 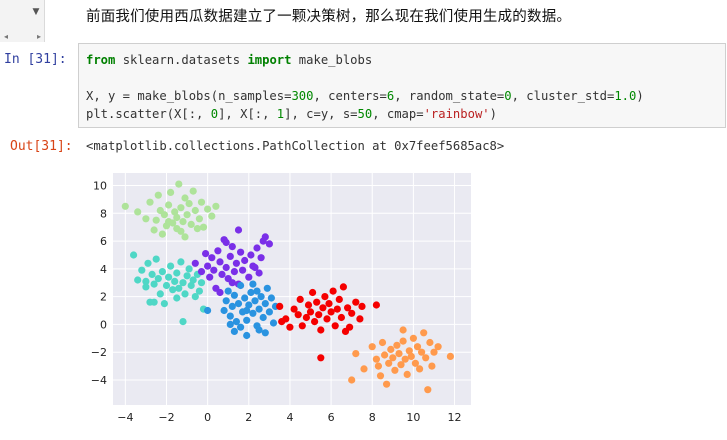 What do you see at coordinates (39, 36) in the screenshot?
I see `scroll-right-icon: ▸` at bounding box center [39, 36].